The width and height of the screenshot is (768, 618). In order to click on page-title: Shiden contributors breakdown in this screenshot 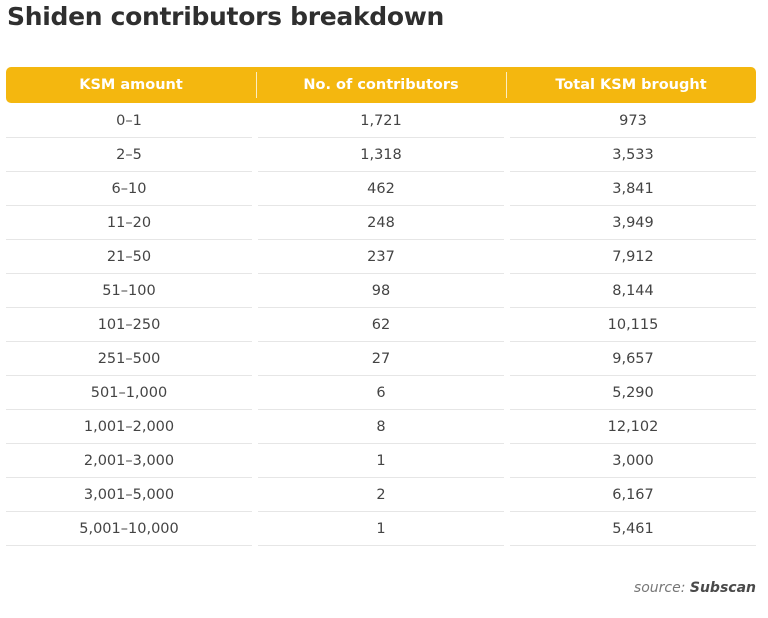, I will do `click(226, 16)`.